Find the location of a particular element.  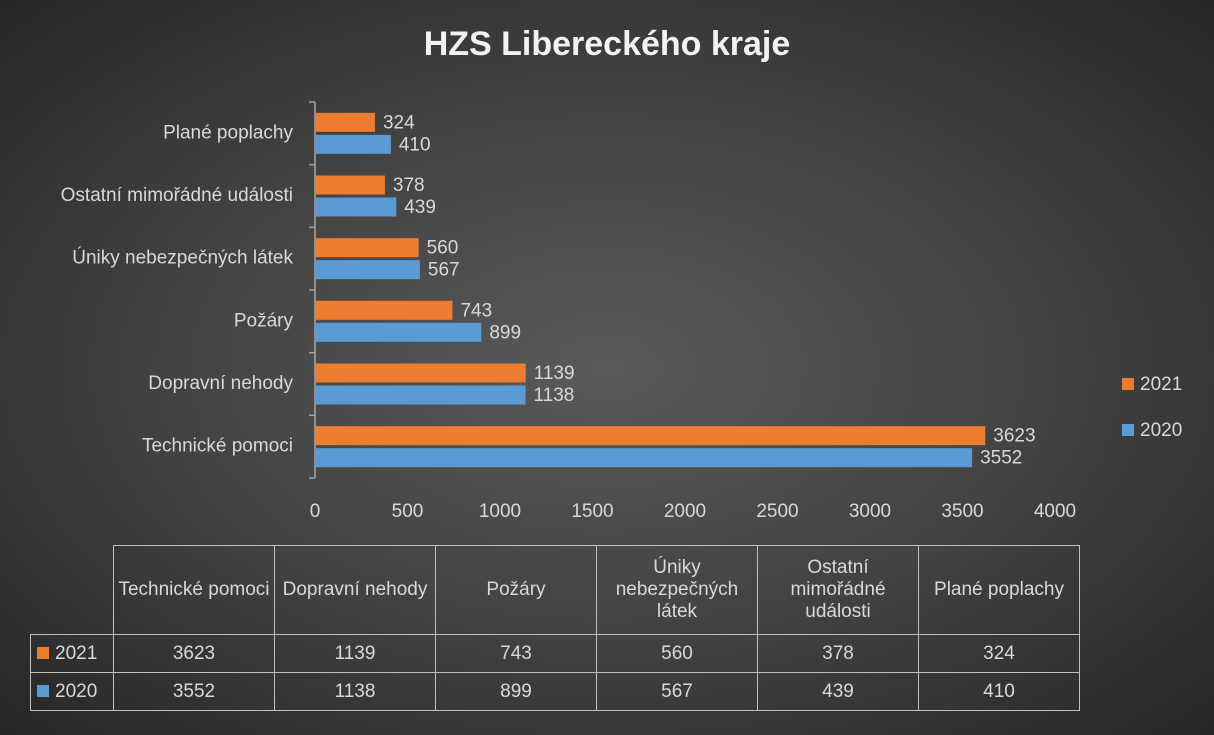

y-tick-label: Technické pomoci is located at coordinates (217, 446).